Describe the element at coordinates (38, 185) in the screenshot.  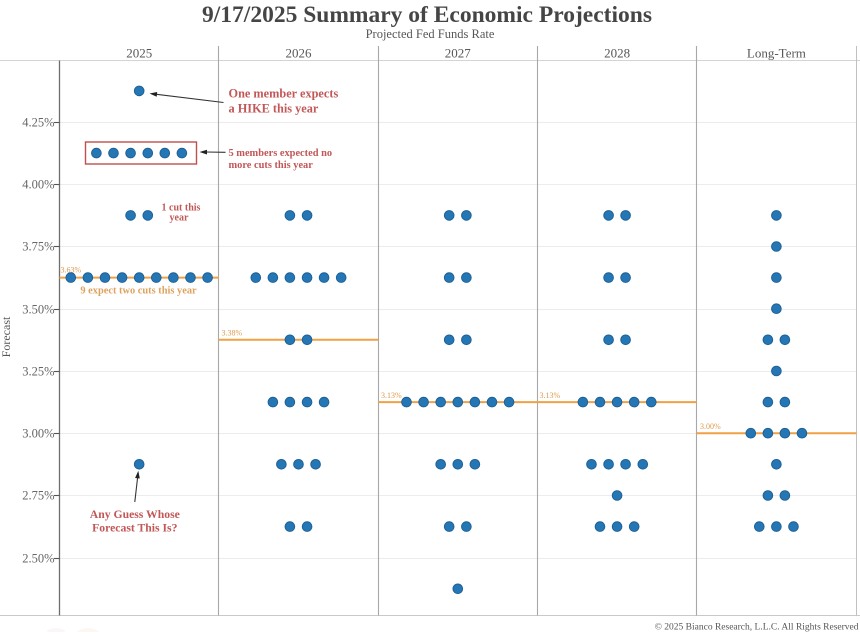
I see `svg-text: 4.00%` at that location.